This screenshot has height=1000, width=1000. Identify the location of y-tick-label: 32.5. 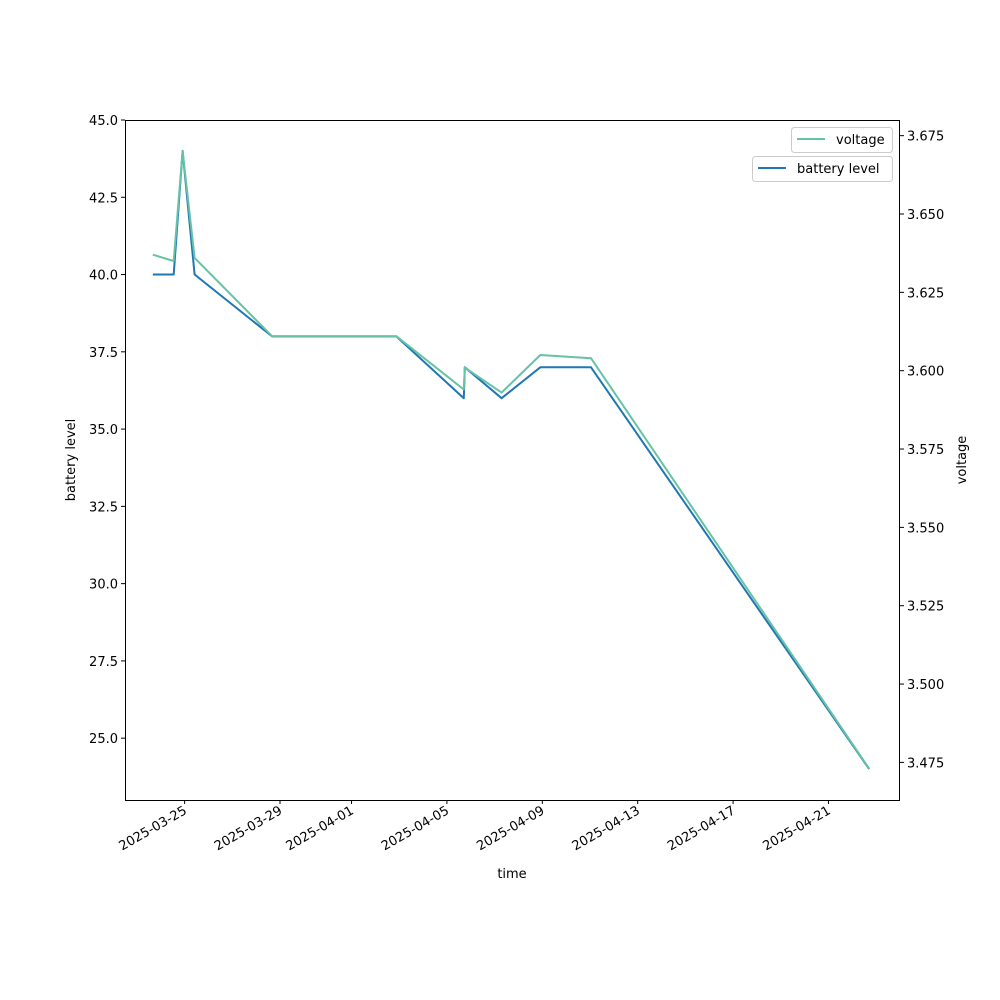
(103, 507).